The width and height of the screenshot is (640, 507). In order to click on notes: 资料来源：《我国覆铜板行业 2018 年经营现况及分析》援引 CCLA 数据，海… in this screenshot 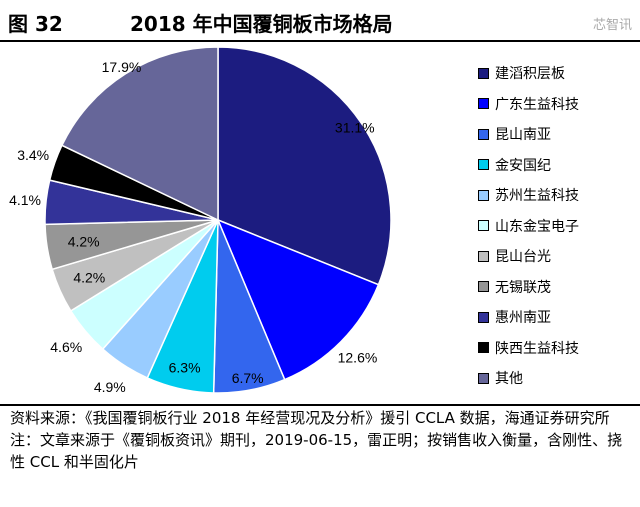, I will do `click(320, 440)`.